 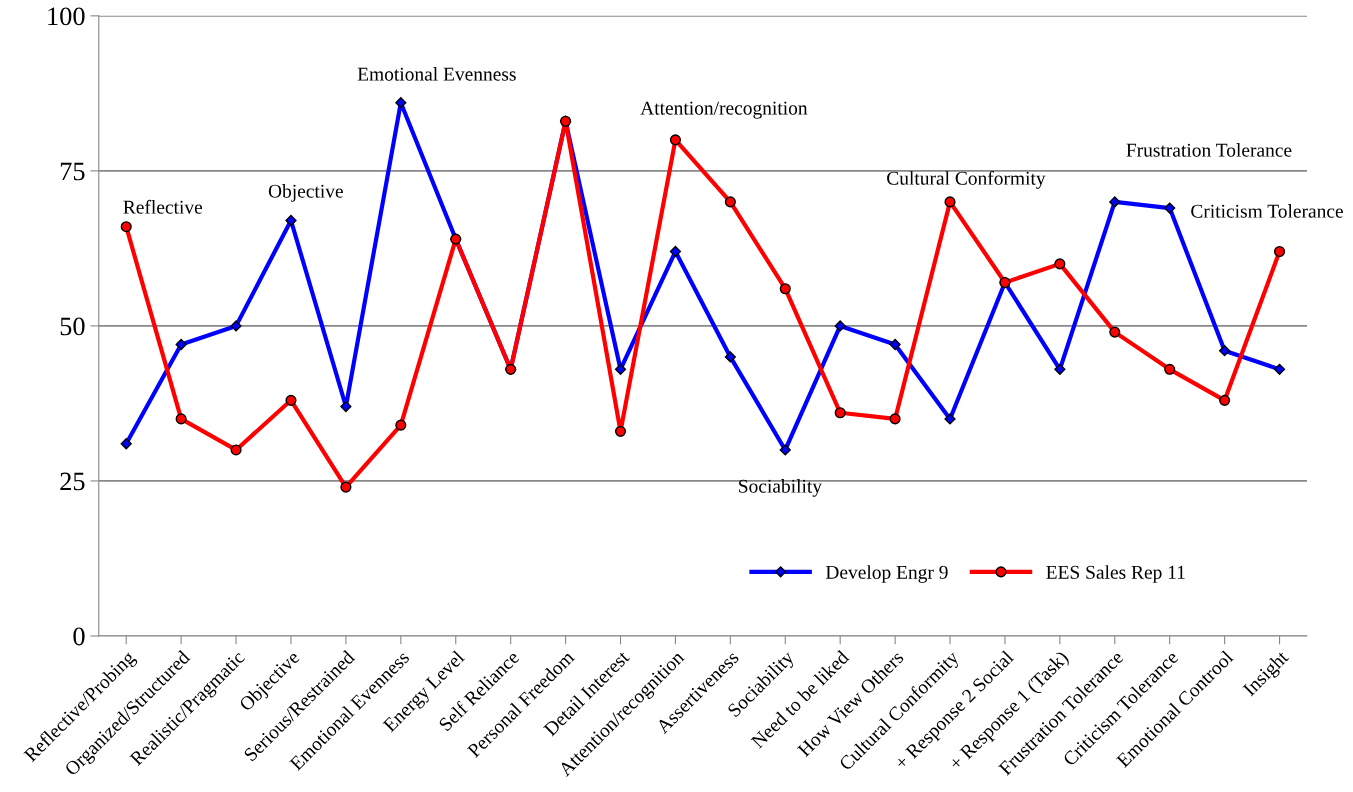 I want to click on annotation: Frustration Tolerance, so click(x=1209, y=150).